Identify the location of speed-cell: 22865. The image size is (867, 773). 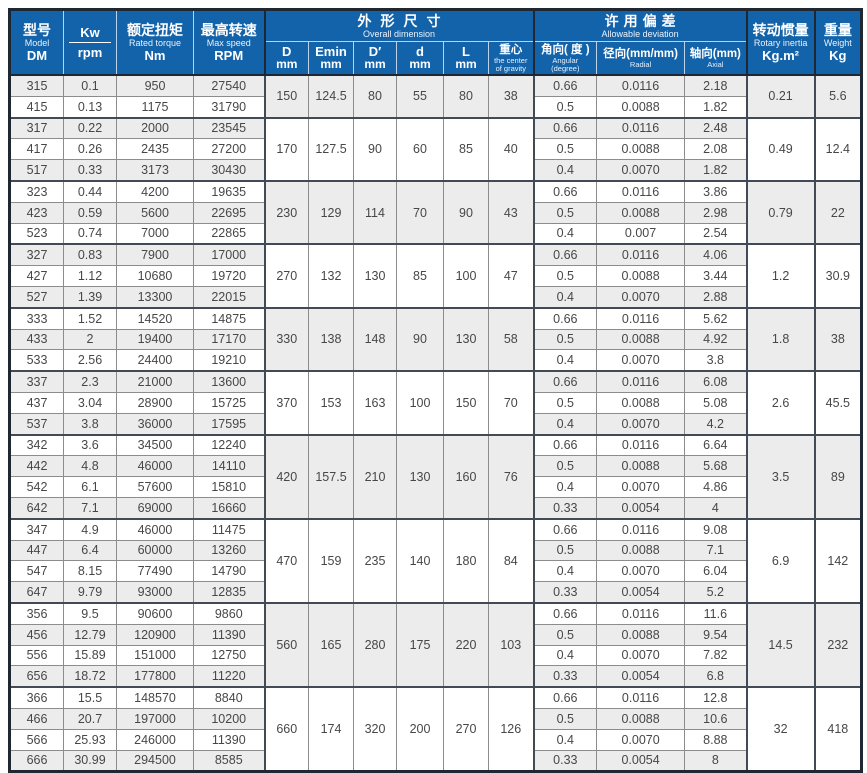
(229, 233).